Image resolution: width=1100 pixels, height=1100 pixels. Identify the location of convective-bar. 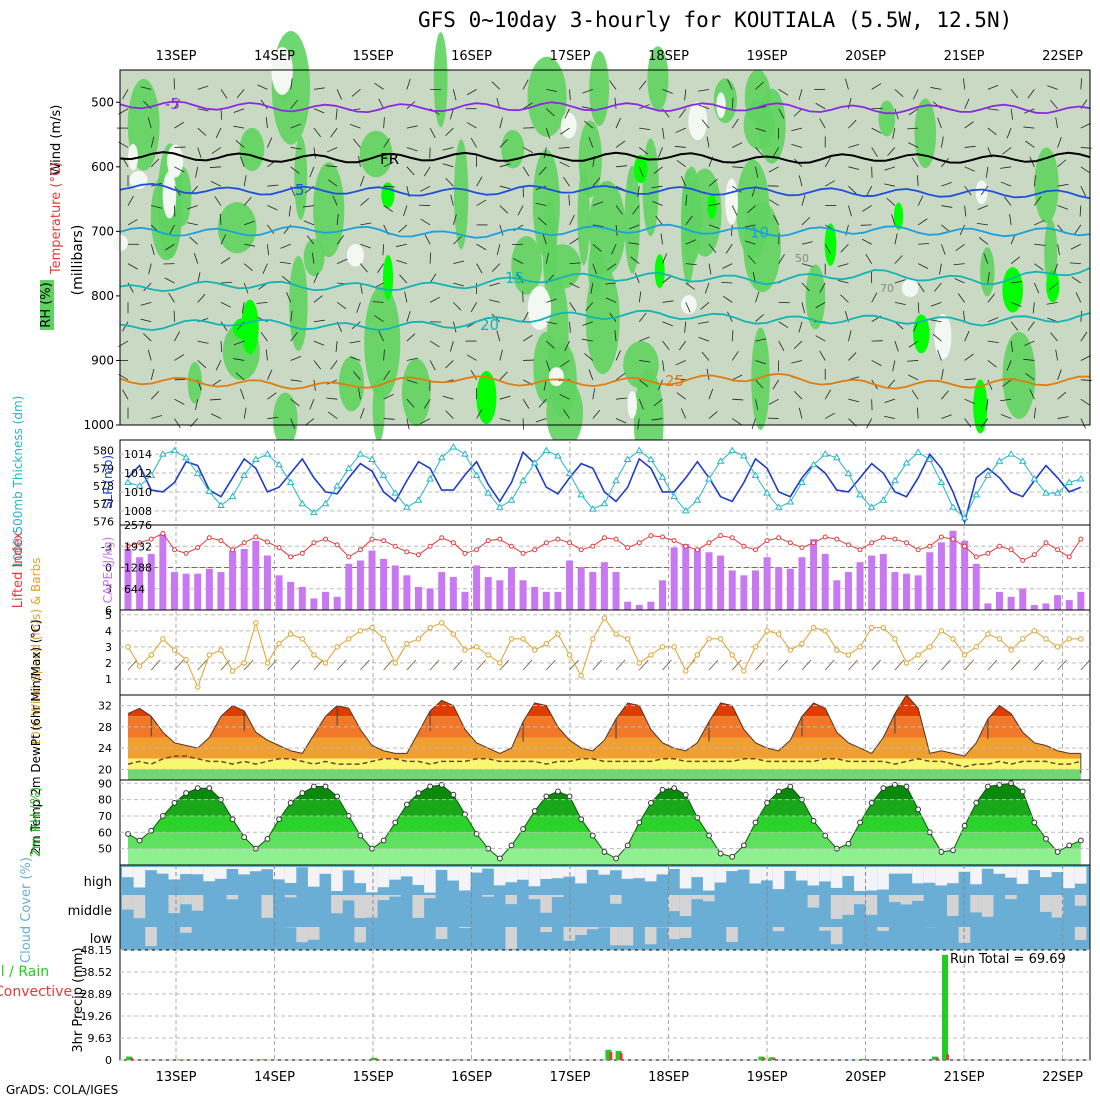
(131, 1058).